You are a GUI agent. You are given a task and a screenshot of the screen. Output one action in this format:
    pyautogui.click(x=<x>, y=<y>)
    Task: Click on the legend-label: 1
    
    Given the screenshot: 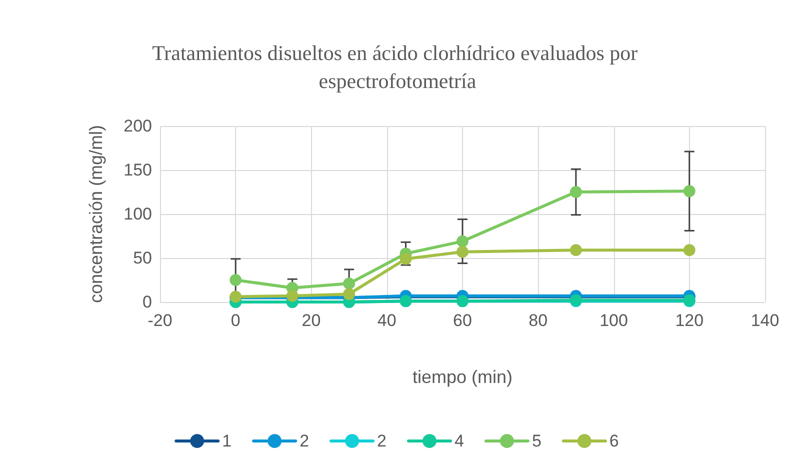 What is the action you would take?
    pyautogui.click(x=227, y=441)
    